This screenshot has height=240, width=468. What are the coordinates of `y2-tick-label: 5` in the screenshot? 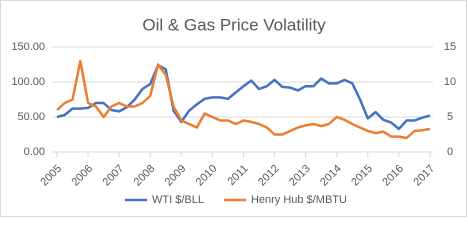 It's located at (450, 117).